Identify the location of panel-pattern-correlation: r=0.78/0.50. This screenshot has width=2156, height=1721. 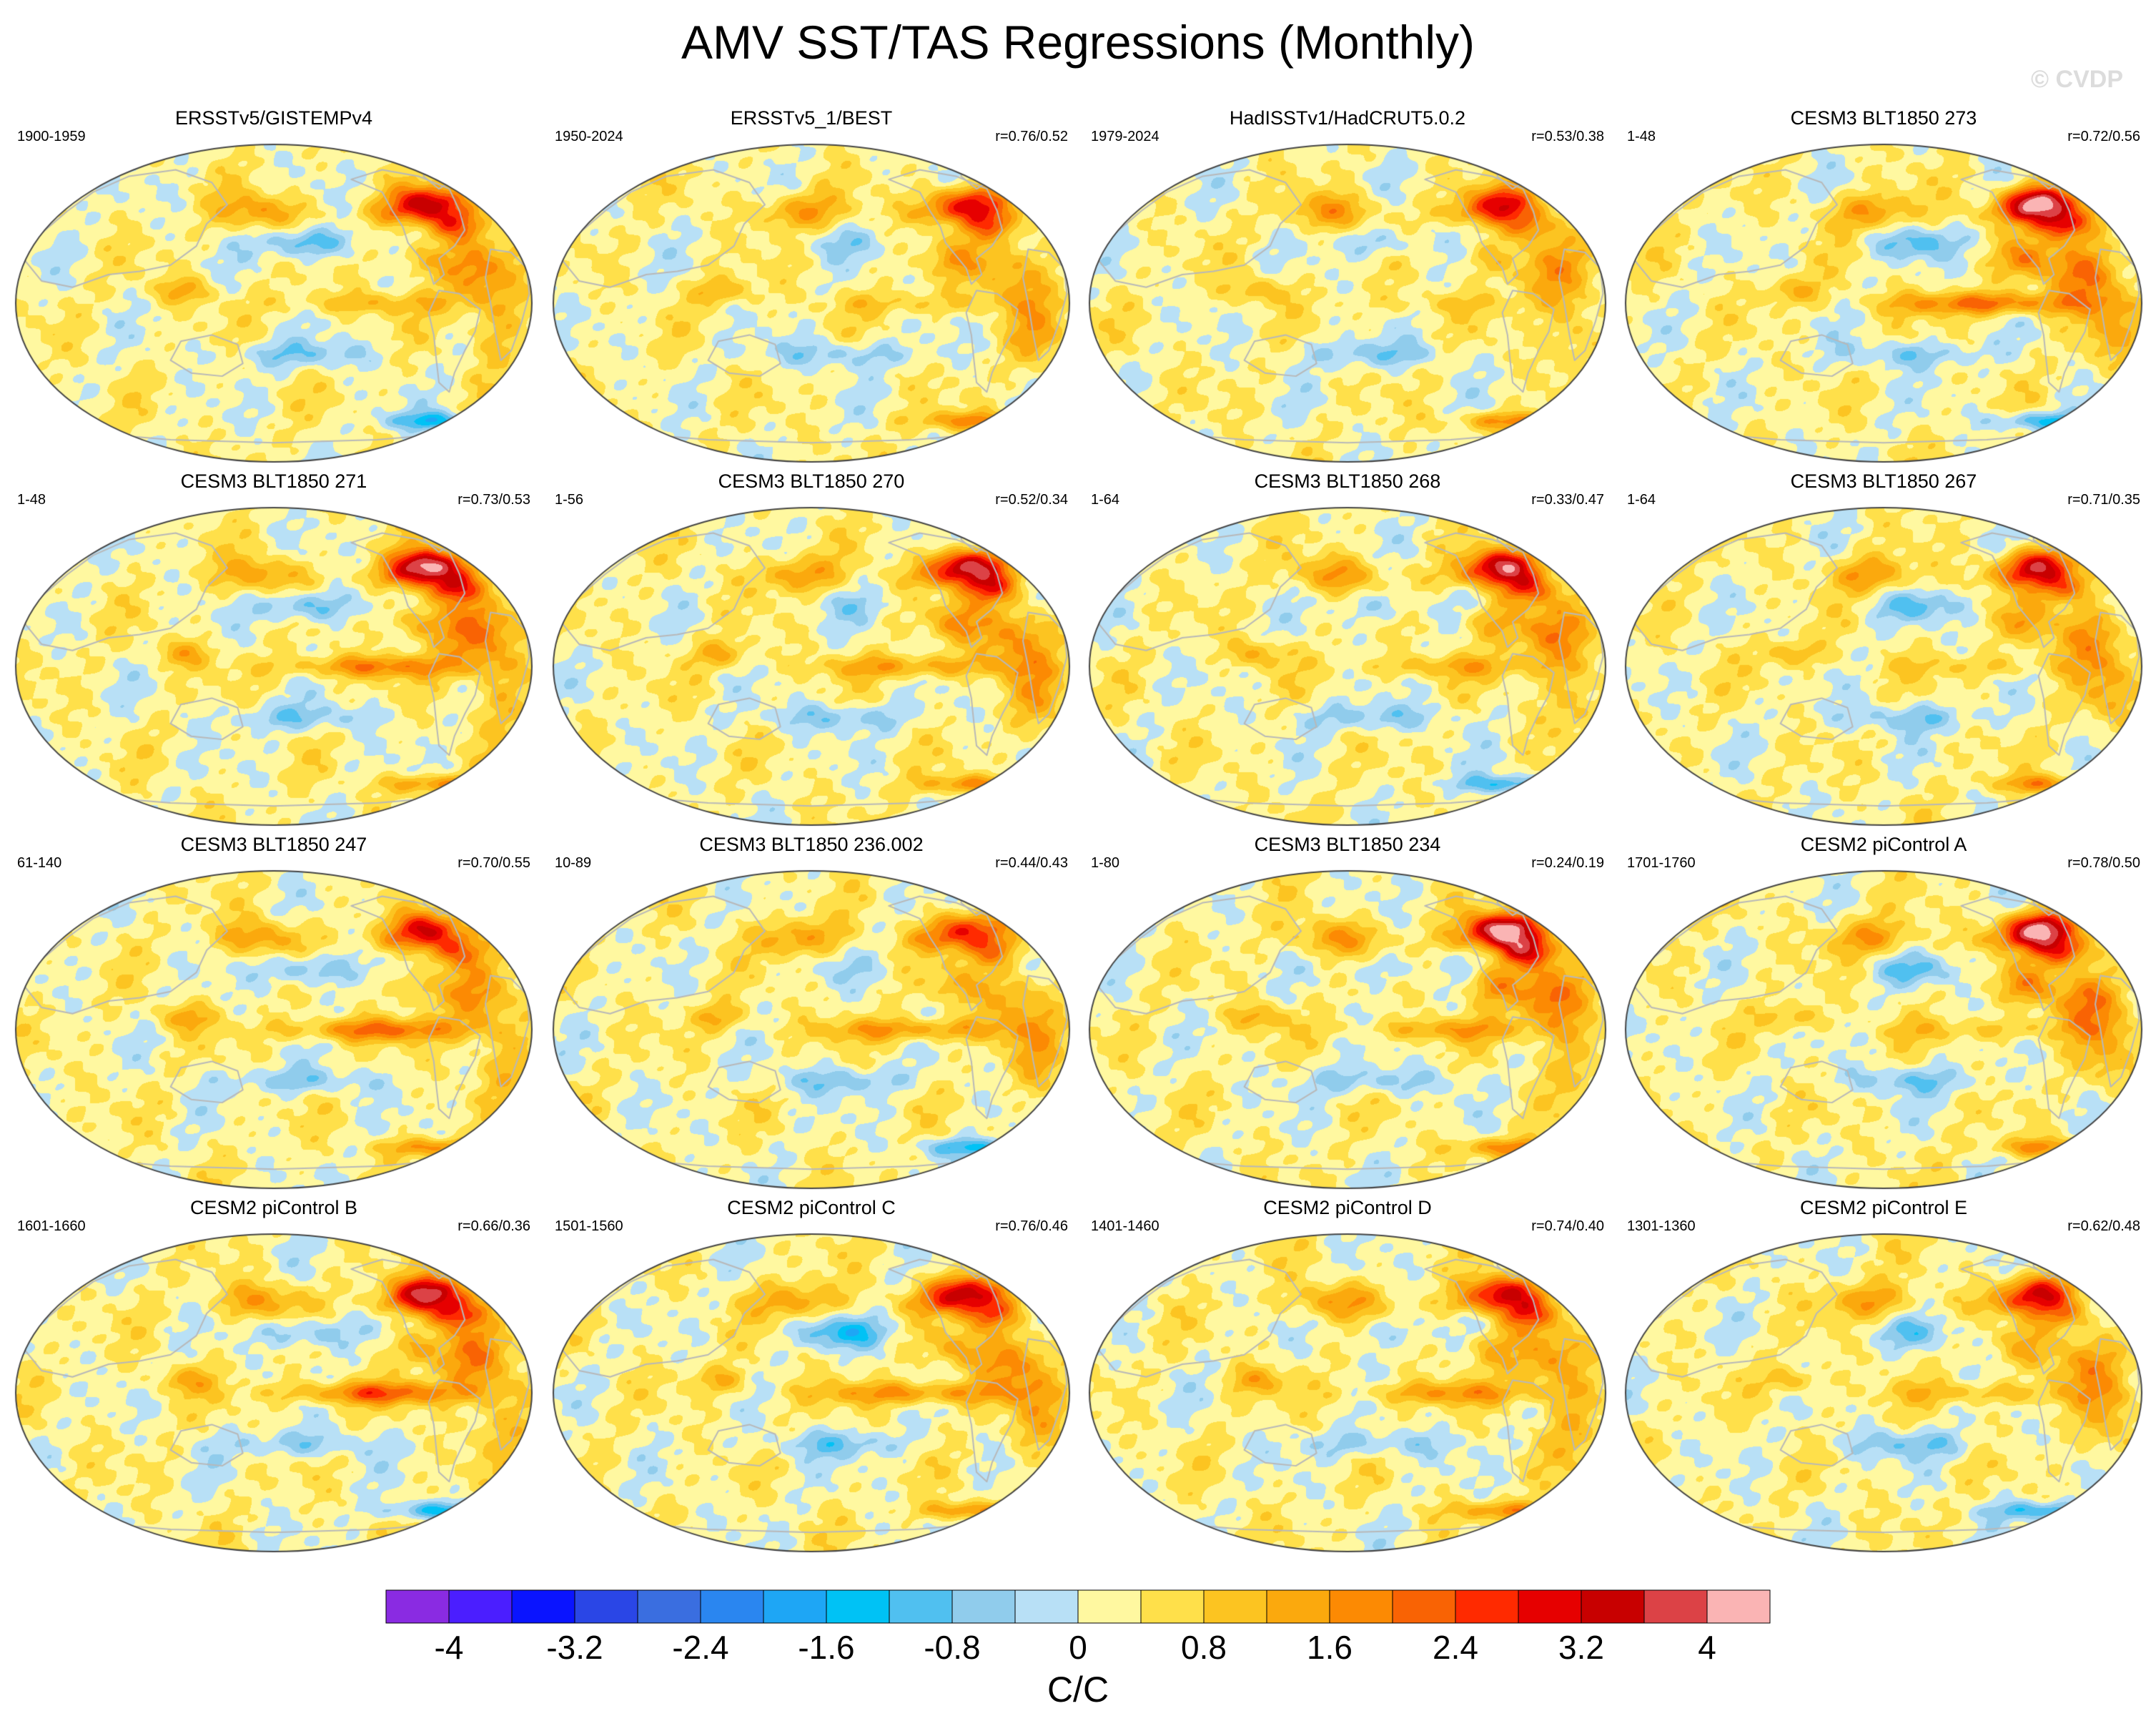
(2103, 863).